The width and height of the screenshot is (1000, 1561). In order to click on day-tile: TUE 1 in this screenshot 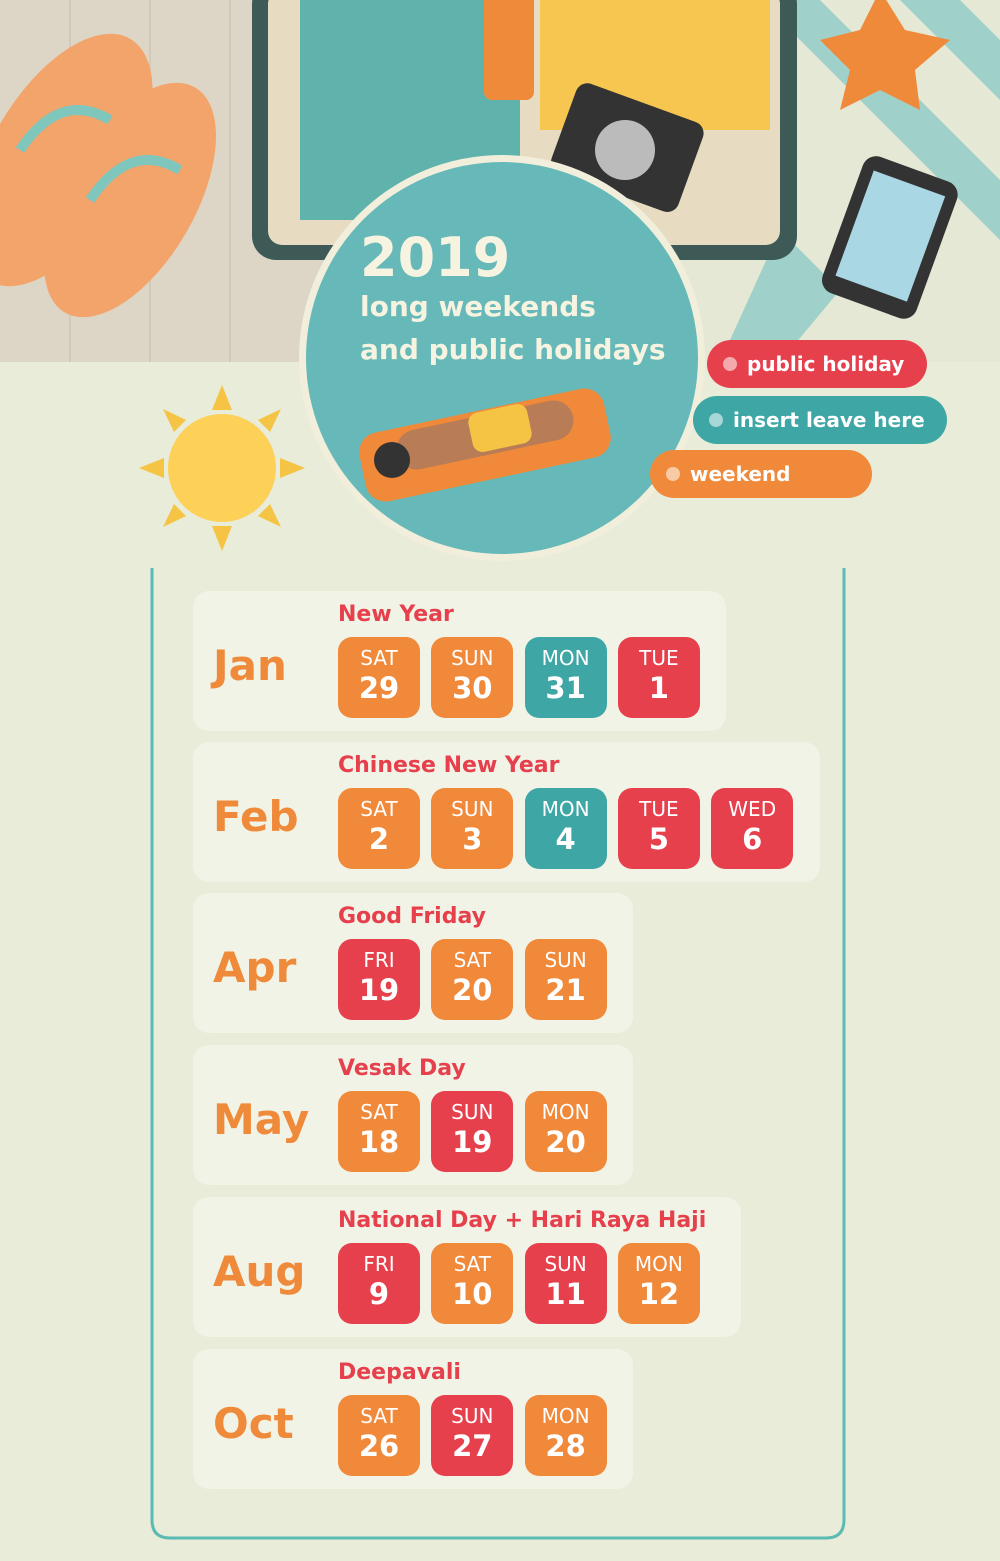, I will do `click(658, 677)`.